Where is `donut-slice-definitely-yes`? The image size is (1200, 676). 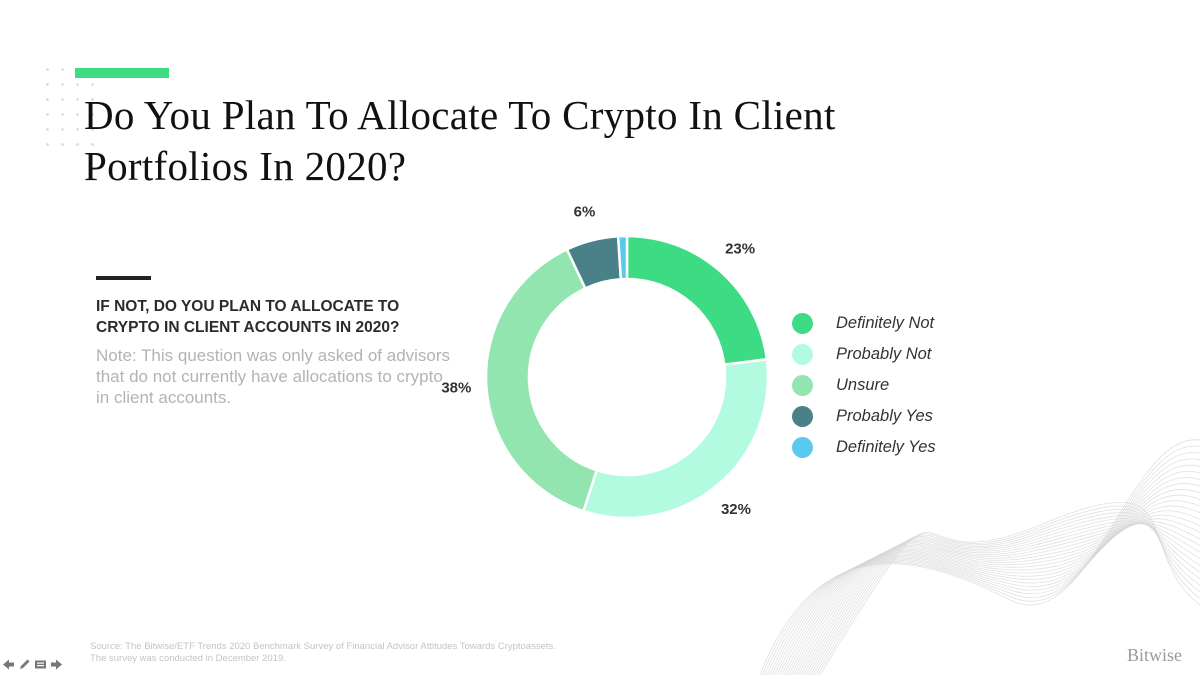 donut-slice-definitely-yes is located at coordinates (622, 257).